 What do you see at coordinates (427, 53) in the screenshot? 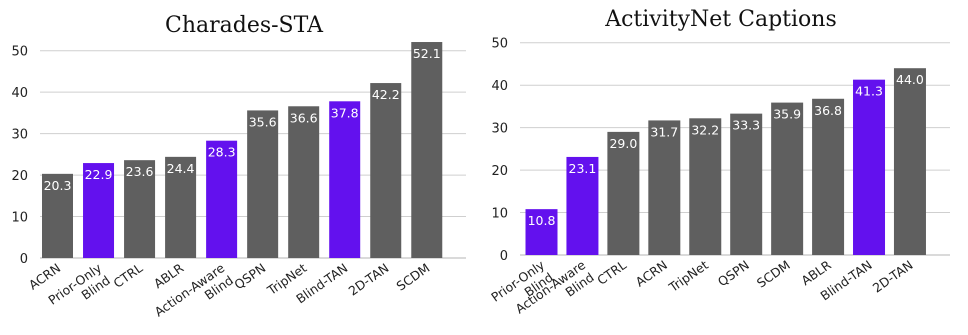
I see `data-label: 52.1` at bounding box center [427, 53].